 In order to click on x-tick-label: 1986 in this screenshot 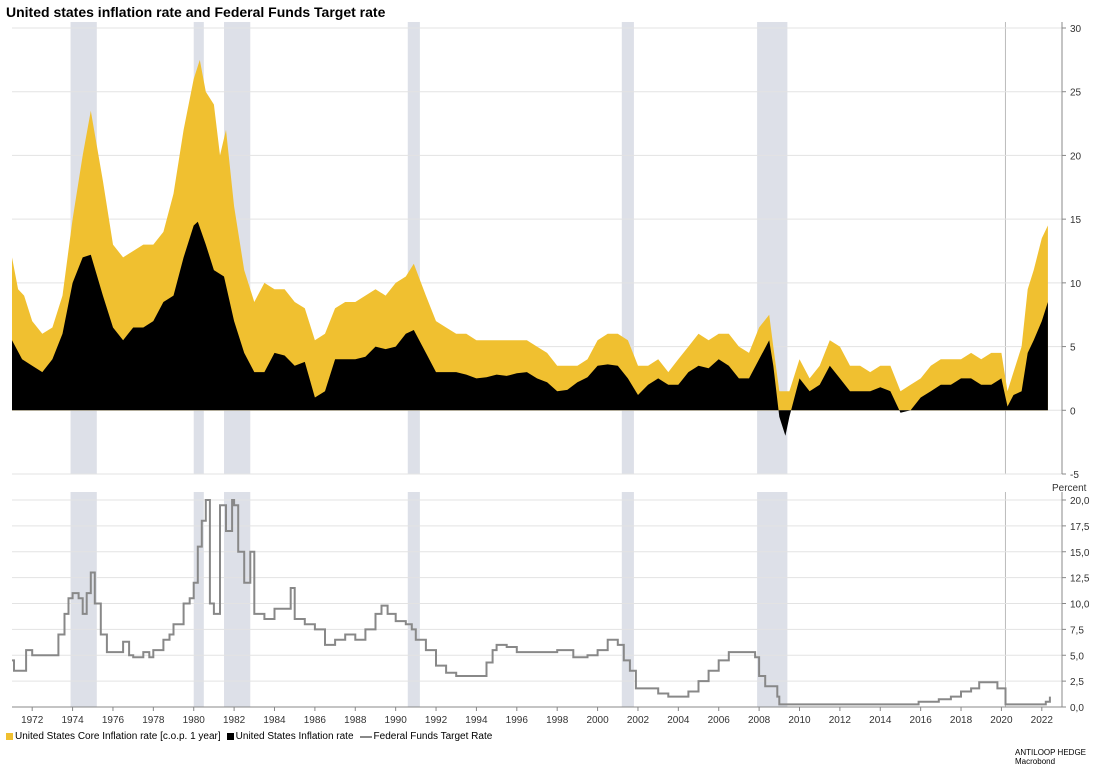, I will do `click(315, 720)`.